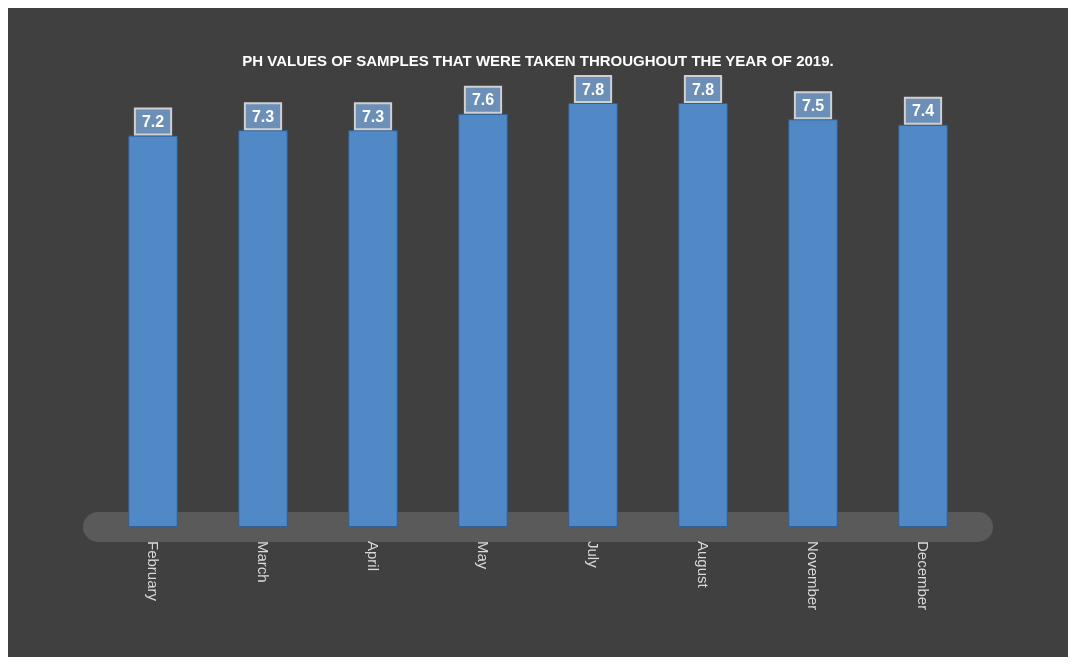 This screenshot has width=1076, height=665. Describe the element at coordinates (923, 576) in the screenshot. I see `x-tick-label: December` at that location.